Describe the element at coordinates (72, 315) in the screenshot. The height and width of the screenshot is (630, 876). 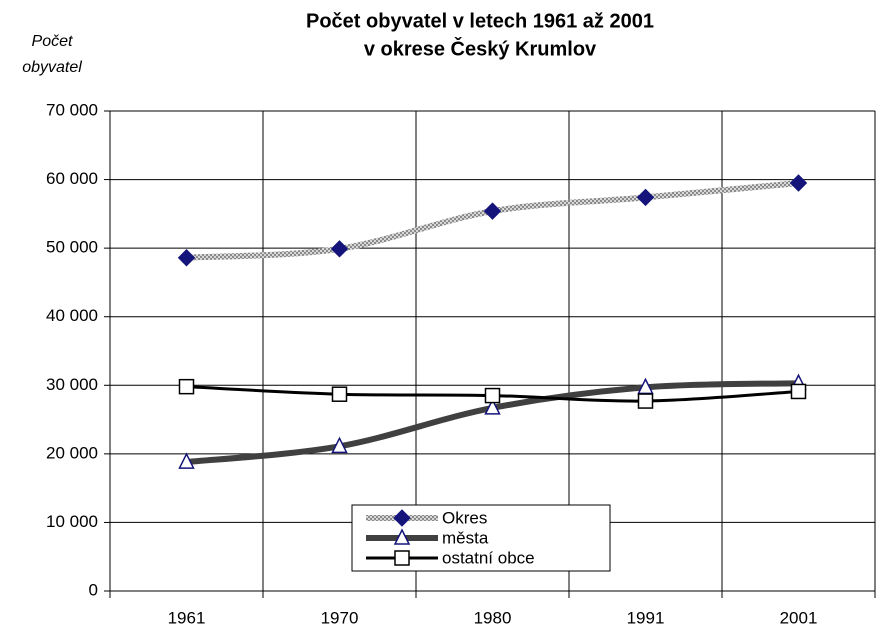
I see `y-tick-label: 40 000` at that location.